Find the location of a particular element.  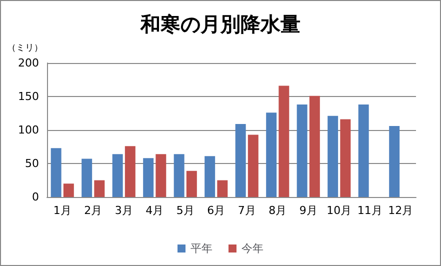

y-tick-label: 100 is located at coordinates (28, 130).